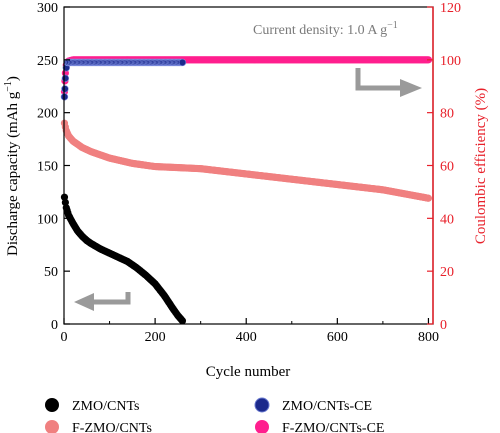  Describe the element at coordinates (64, 337) in the screenshot. I see `x-tick-label: 0` at that location.